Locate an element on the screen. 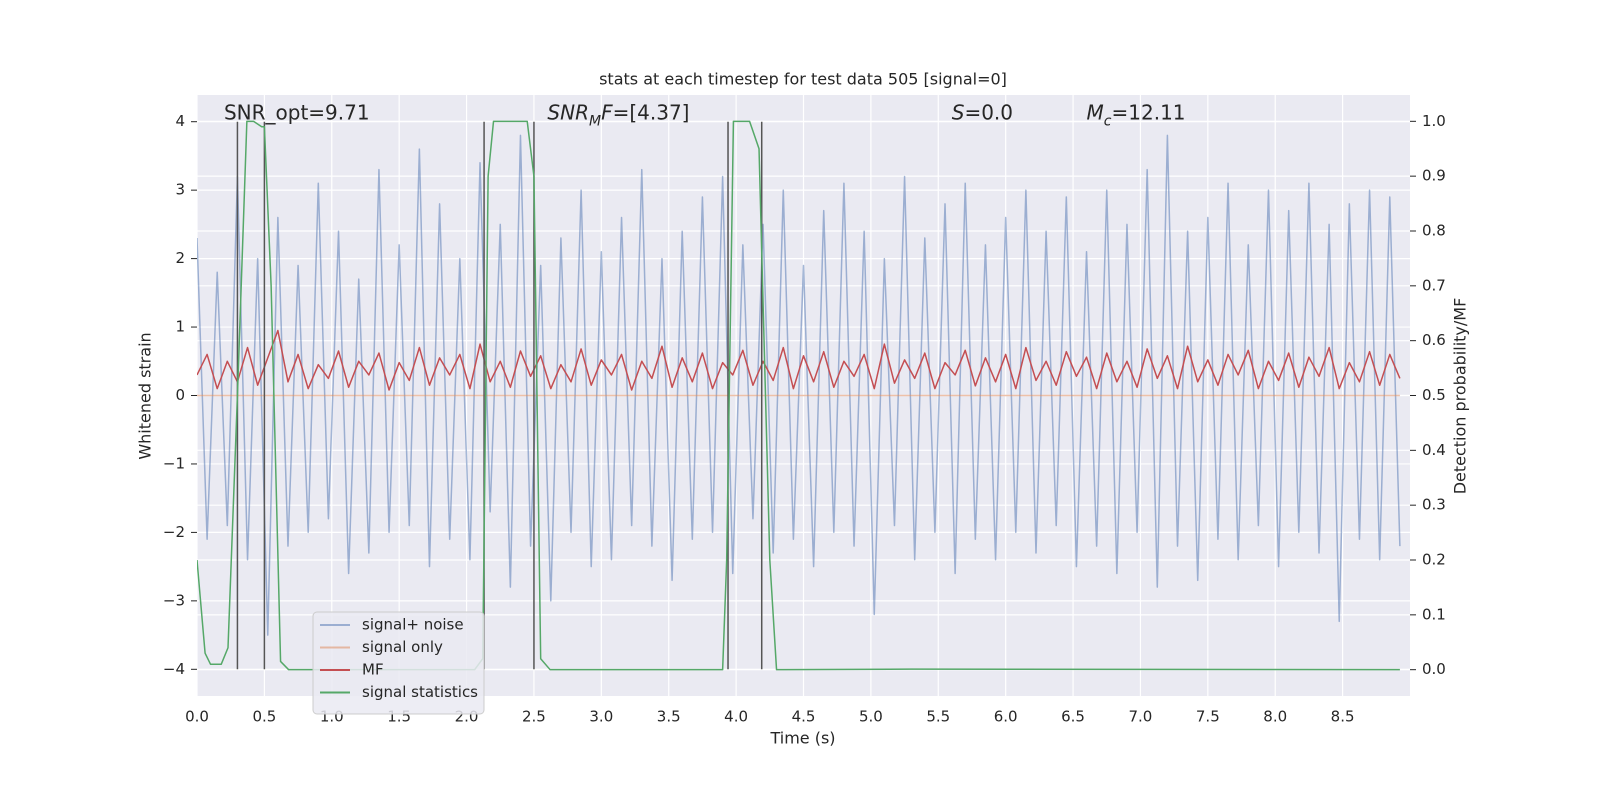 The height and width of the screenshot is (800, 1600). x-axis-label: Time (s) is located at coordinates (802, 738).